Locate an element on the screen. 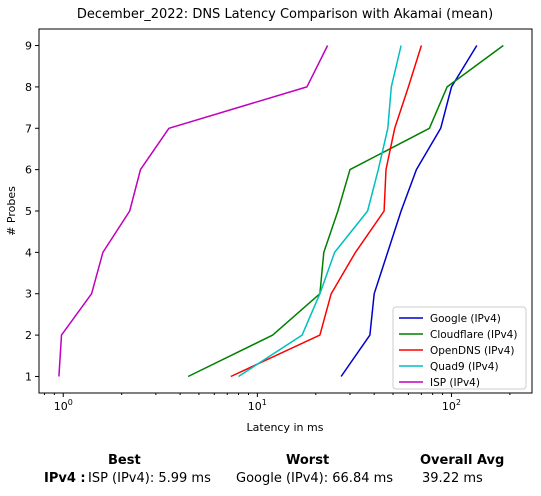 This screenshot has width=541, height=496. legend-label: Quad9 (IPv4) is located at coordinates (464, 367).